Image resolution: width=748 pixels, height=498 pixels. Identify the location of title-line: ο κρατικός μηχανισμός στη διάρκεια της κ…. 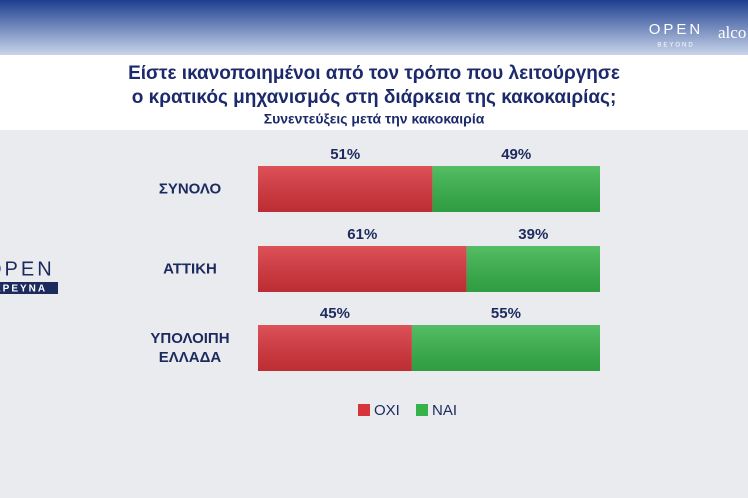
(374, 97).